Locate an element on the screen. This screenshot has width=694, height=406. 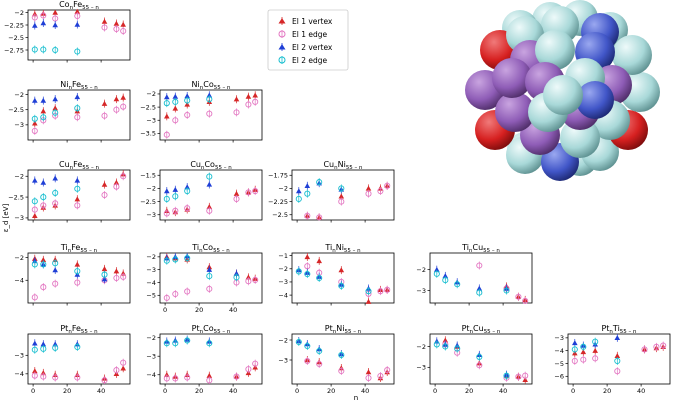
subplot-title: PtnNi55 – n is located at coordinates (343, 329).